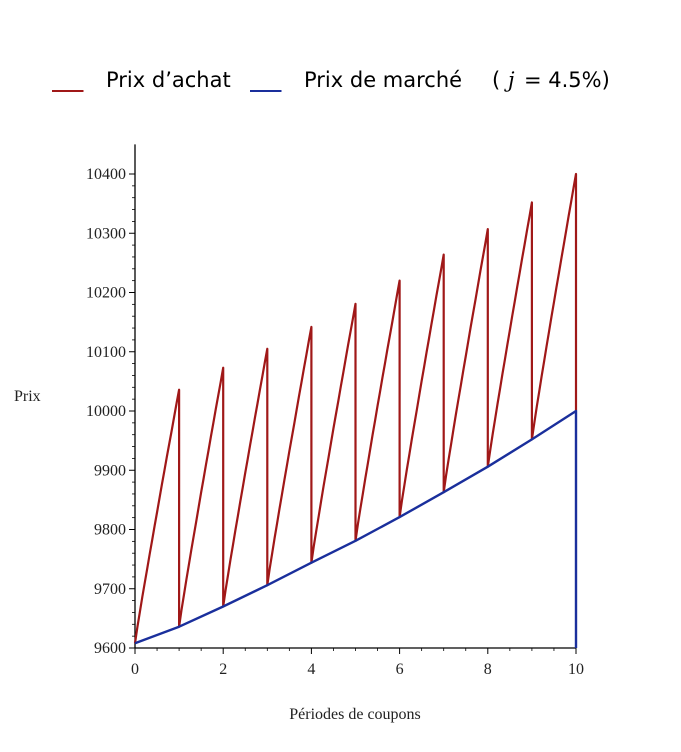 Image resolution: width=681 pixels, height=752 pixels. What do you see at coordinates (496, 80) in the screenshot?
I see `legend-rate-open: (` at bounding box center [496, 80].